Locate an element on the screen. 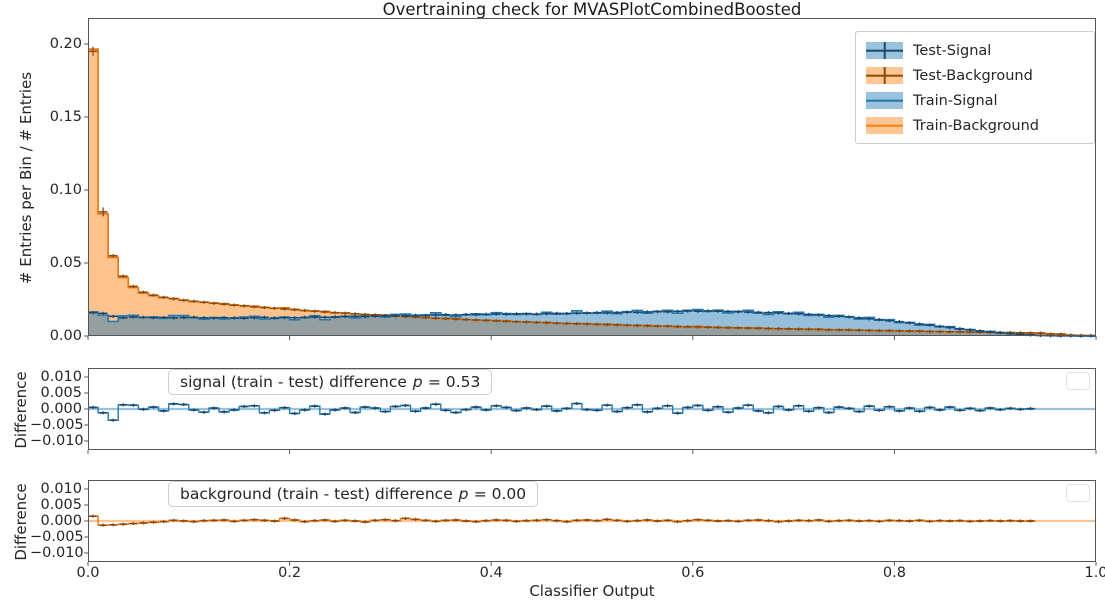 Image resolution: width=1105 pixels, height=606 pixels. background-diff-y-axis-label: Difference is located at coordinates (21, 522).